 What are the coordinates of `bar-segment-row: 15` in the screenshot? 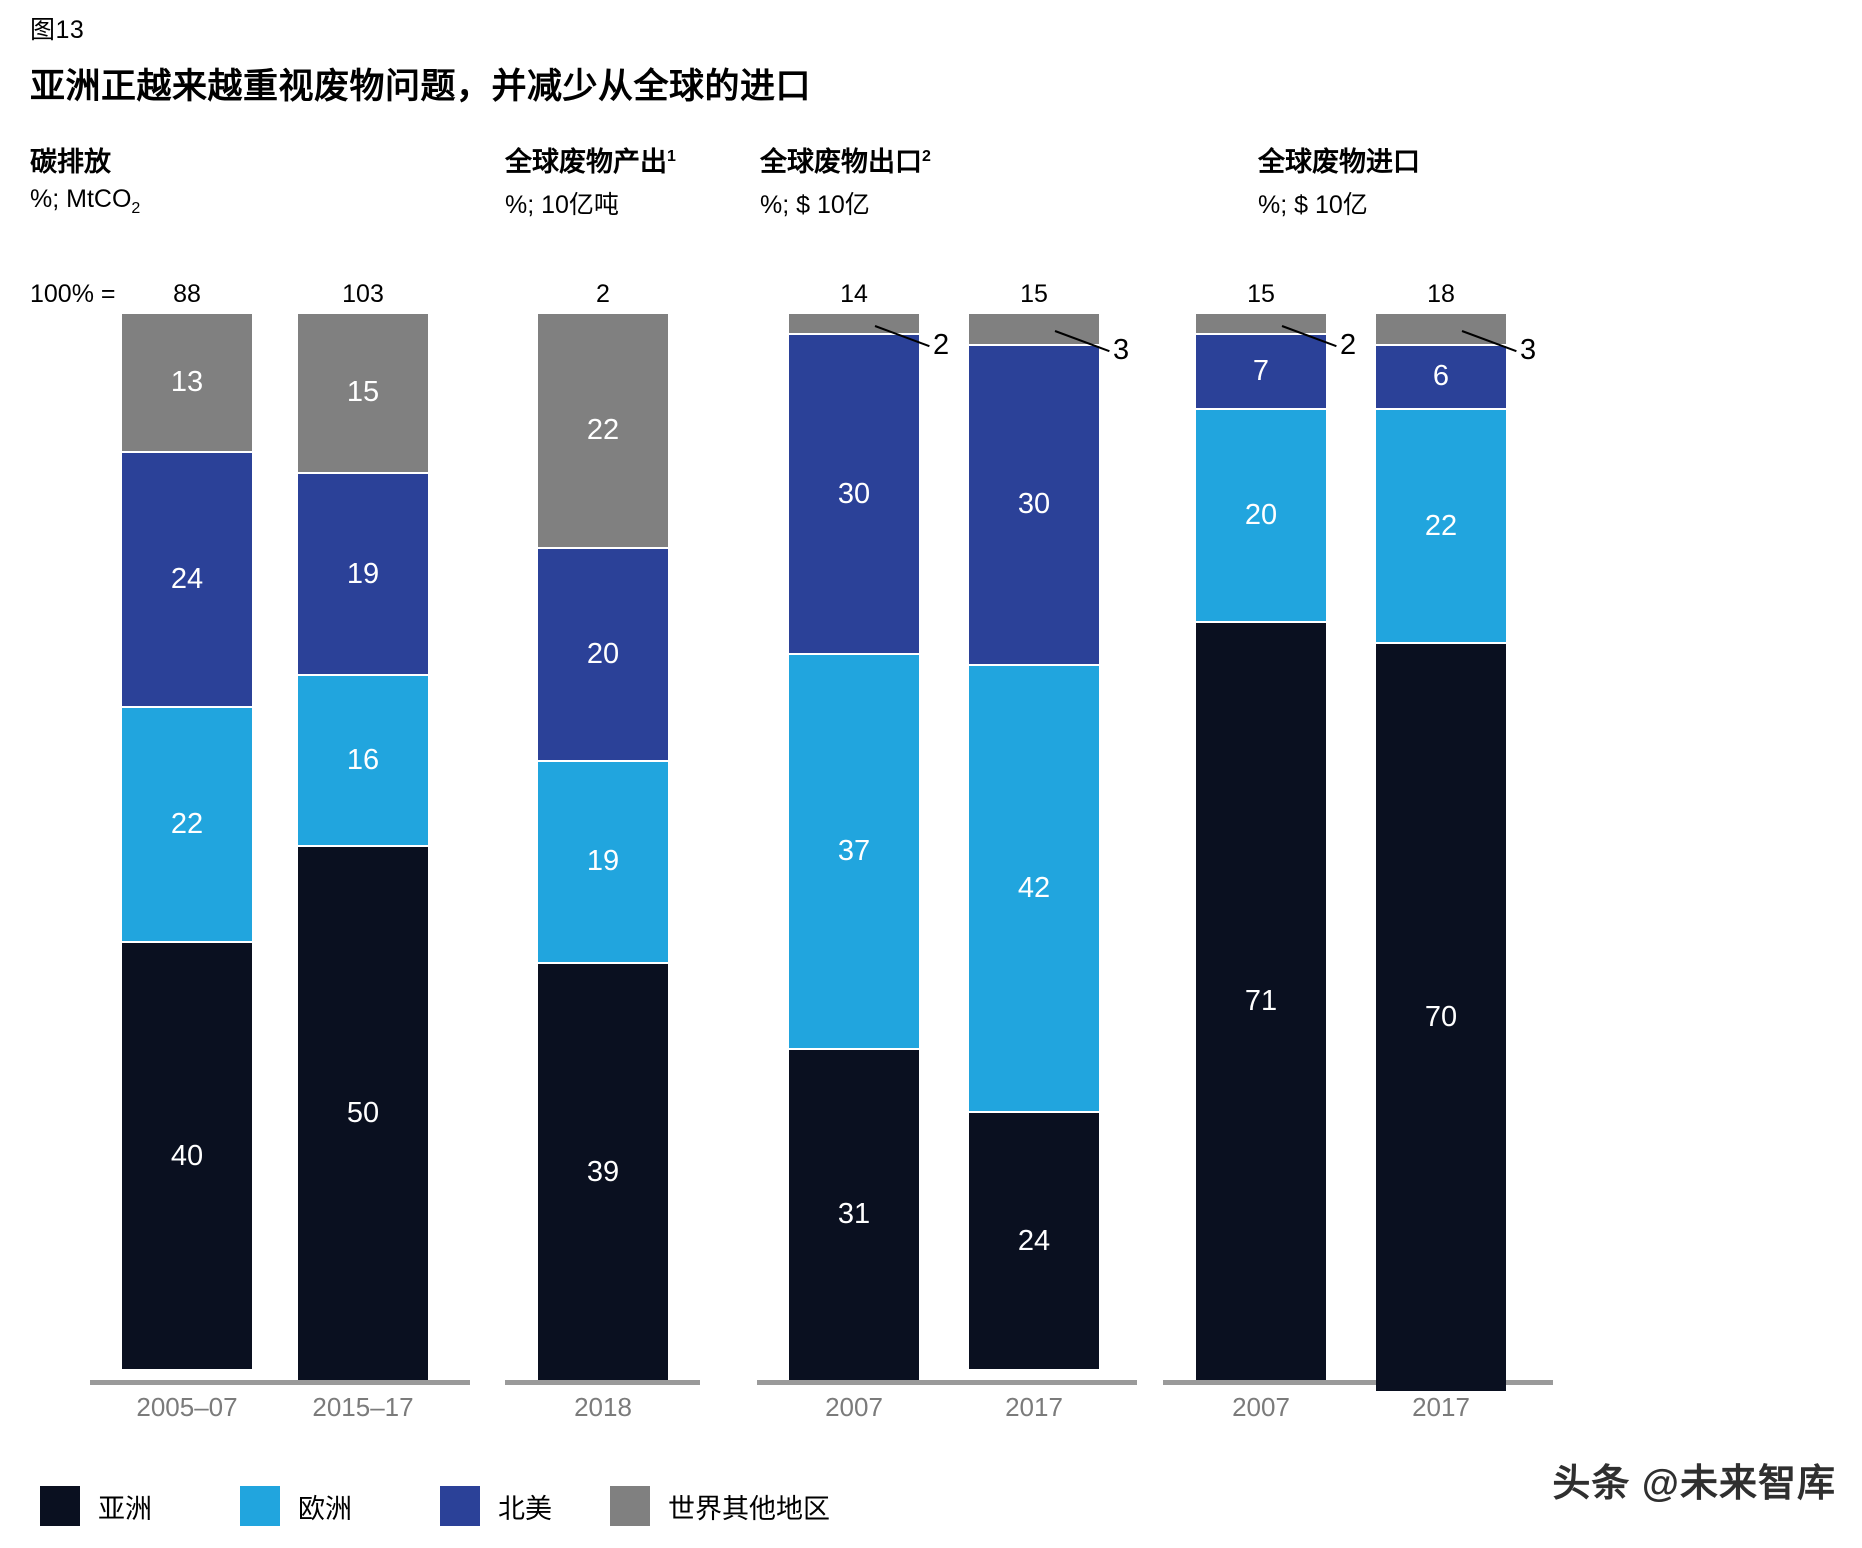 It's located at (363, 394).